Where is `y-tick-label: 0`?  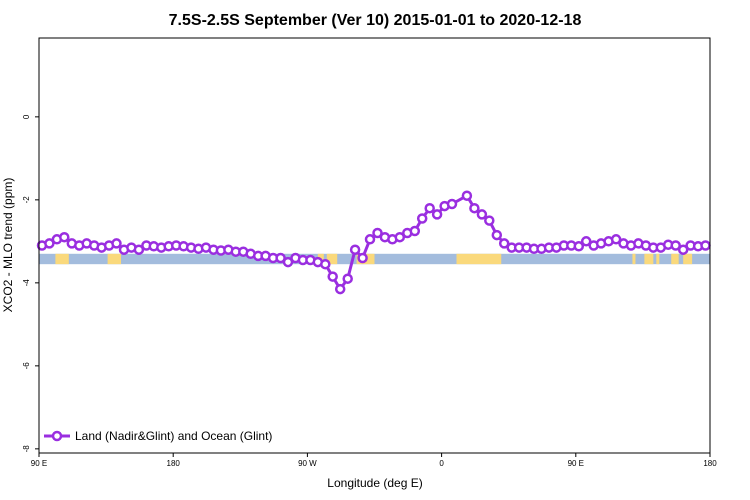 y-tick-label: 0 is located at coordinates (26, 116).